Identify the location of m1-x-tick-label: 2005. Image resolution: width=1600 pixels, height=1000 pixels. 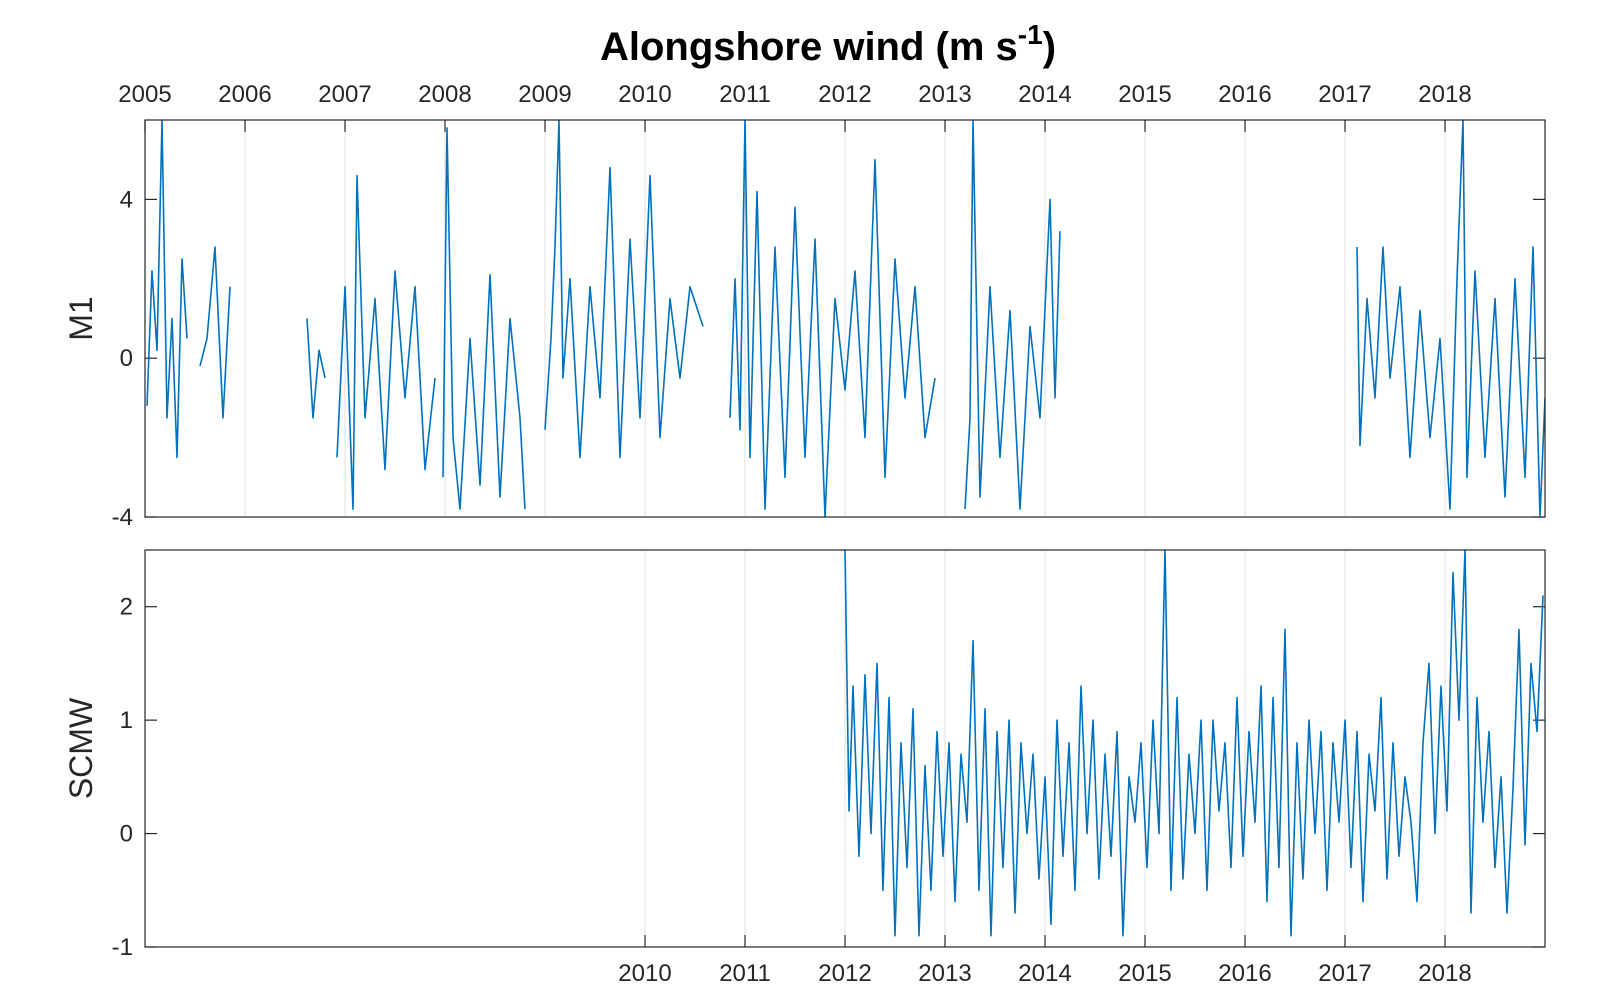
(144, 94).